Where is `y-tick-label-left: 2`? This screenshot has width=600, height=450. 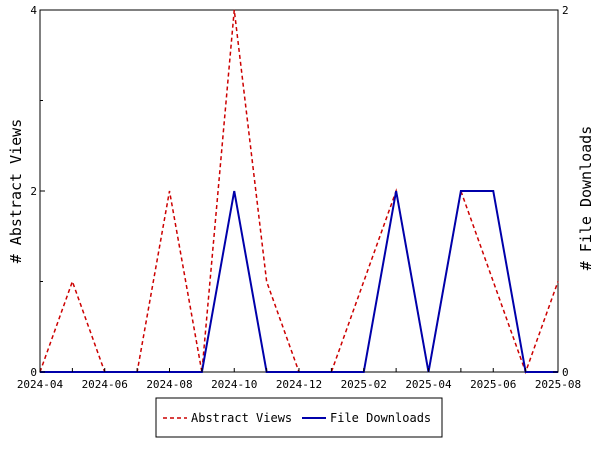 y-tick-label-left: 2 is located at coordinates (33, 191).